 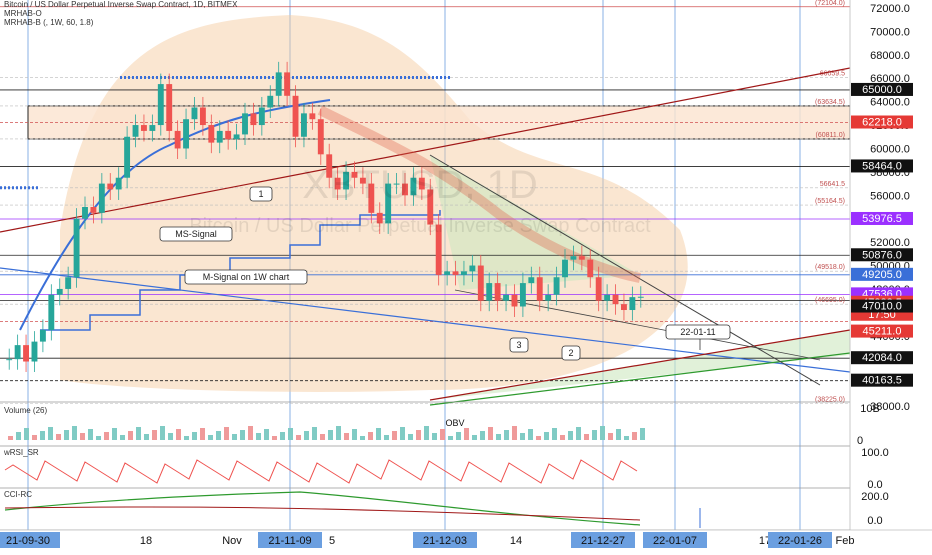 I want to click on indicator-mrhab-b: MRHAB-B (, 1W, 60, 1.8), so click(x=49, y=22).